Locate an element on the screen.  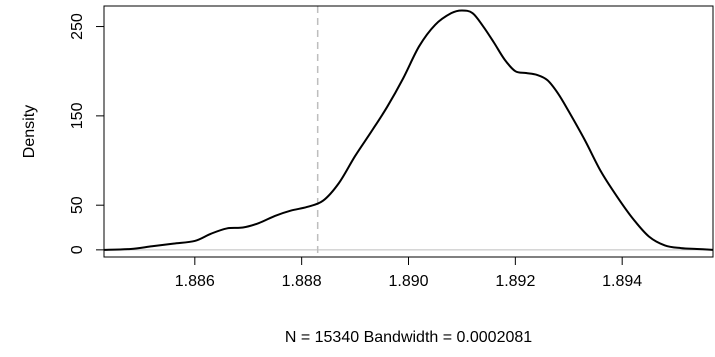
y-tick-label: 50 is located at coordinates (77, 205).